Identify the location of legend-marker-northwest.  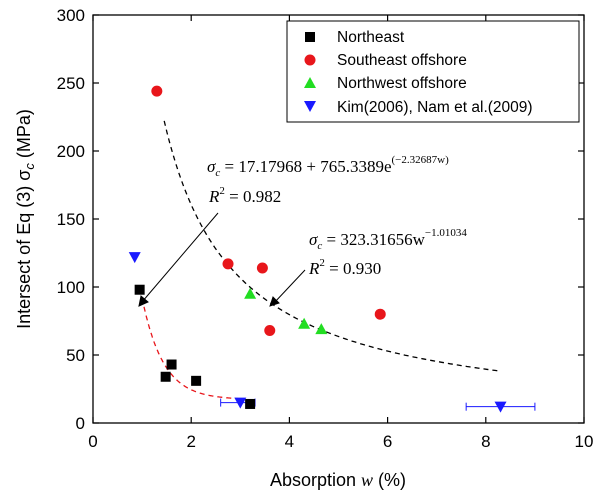
(310, 82).